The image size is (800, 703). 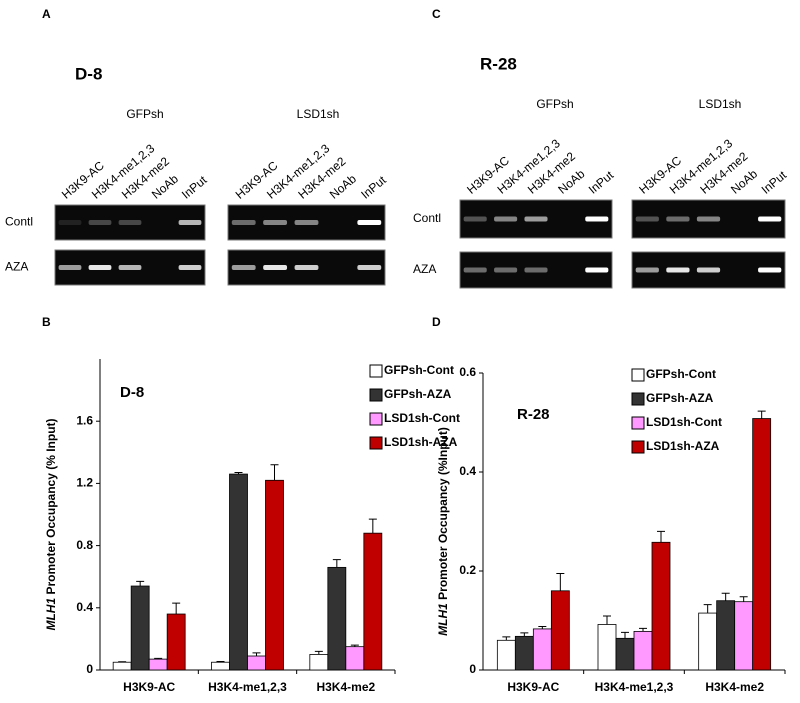 I want to click on legend-label: LSD1sh-Cont, so click(x=684, y=422).